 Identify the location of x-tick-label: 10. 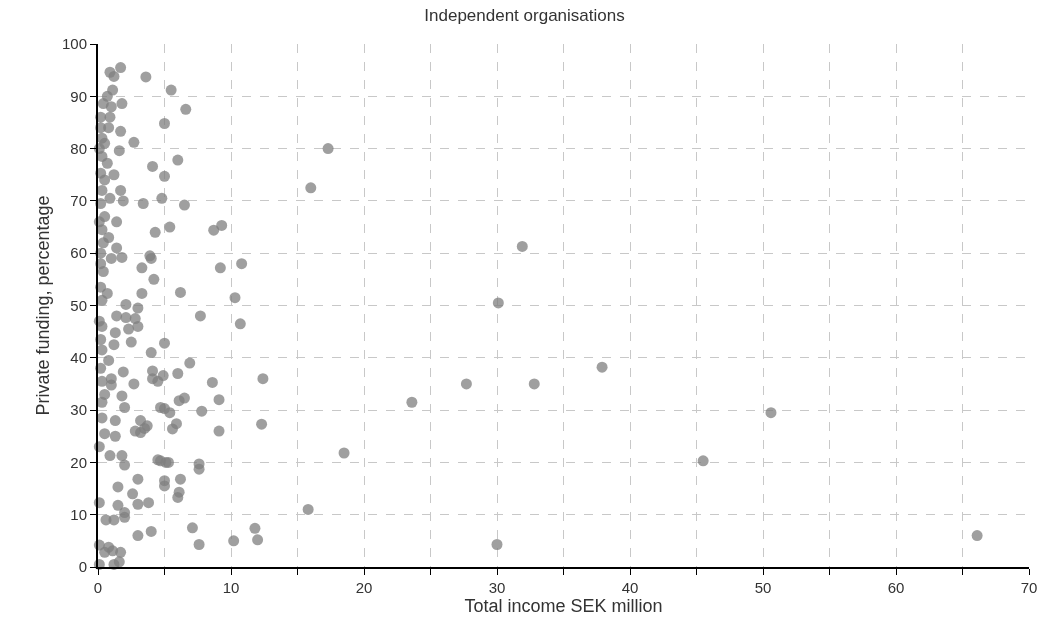
(231, 587).